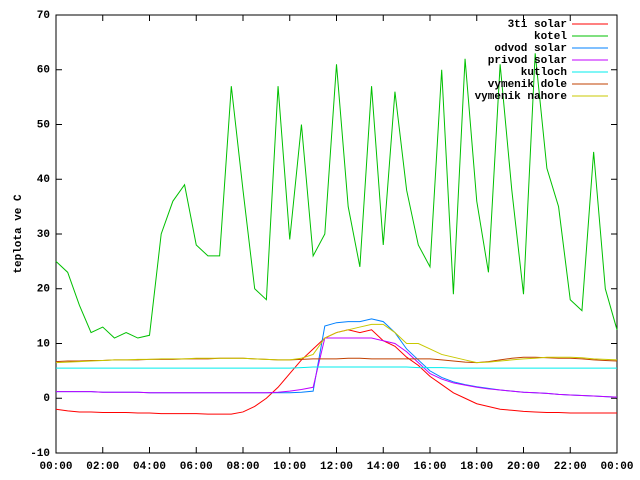  What do you see at coordinates (43, 180) in the screenshot?
I see `y-tick-label: 40` at bounding box center [43, 180].